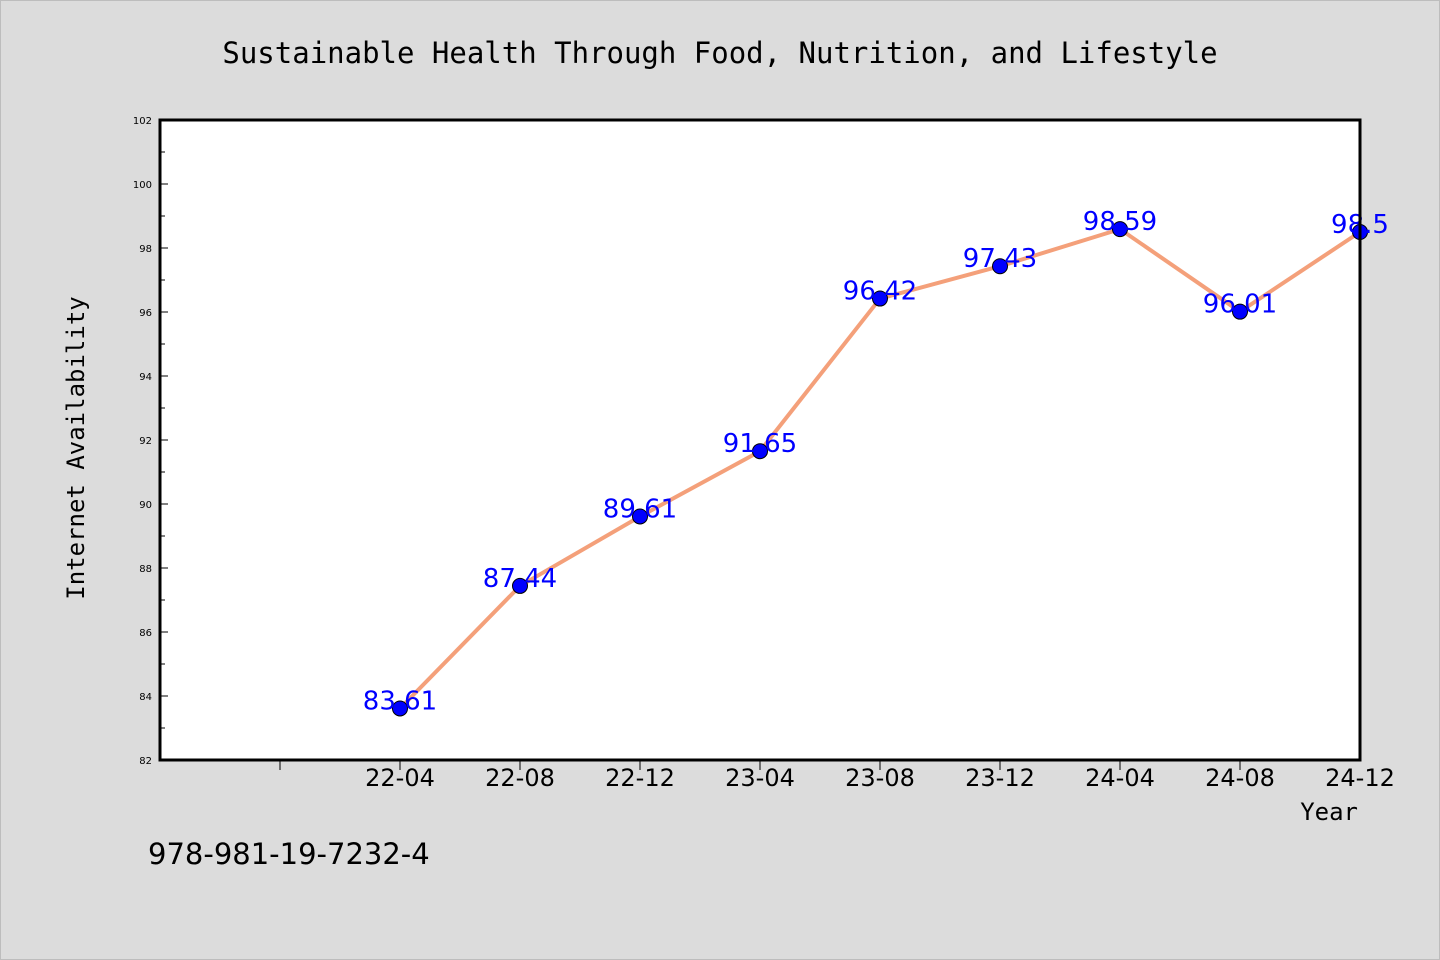  What do you see at coordinates (145, 633) in the screenshot?
I see `y-tick-label: 86` at bounding box center [145, 633].